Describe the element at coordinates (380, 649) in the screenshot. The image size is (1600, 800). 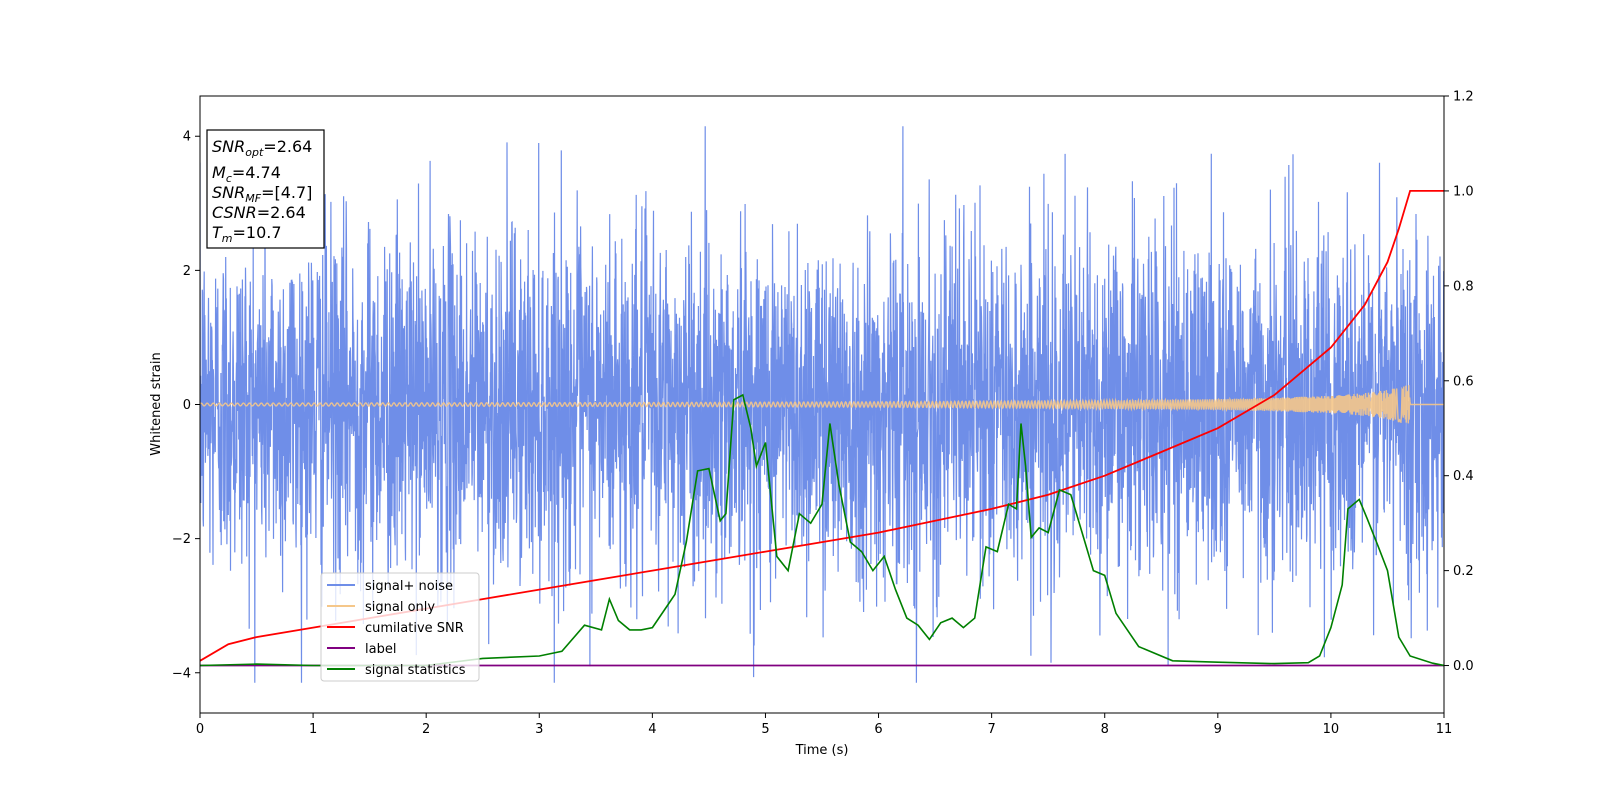
I see `legend-label-label: label` at that location.